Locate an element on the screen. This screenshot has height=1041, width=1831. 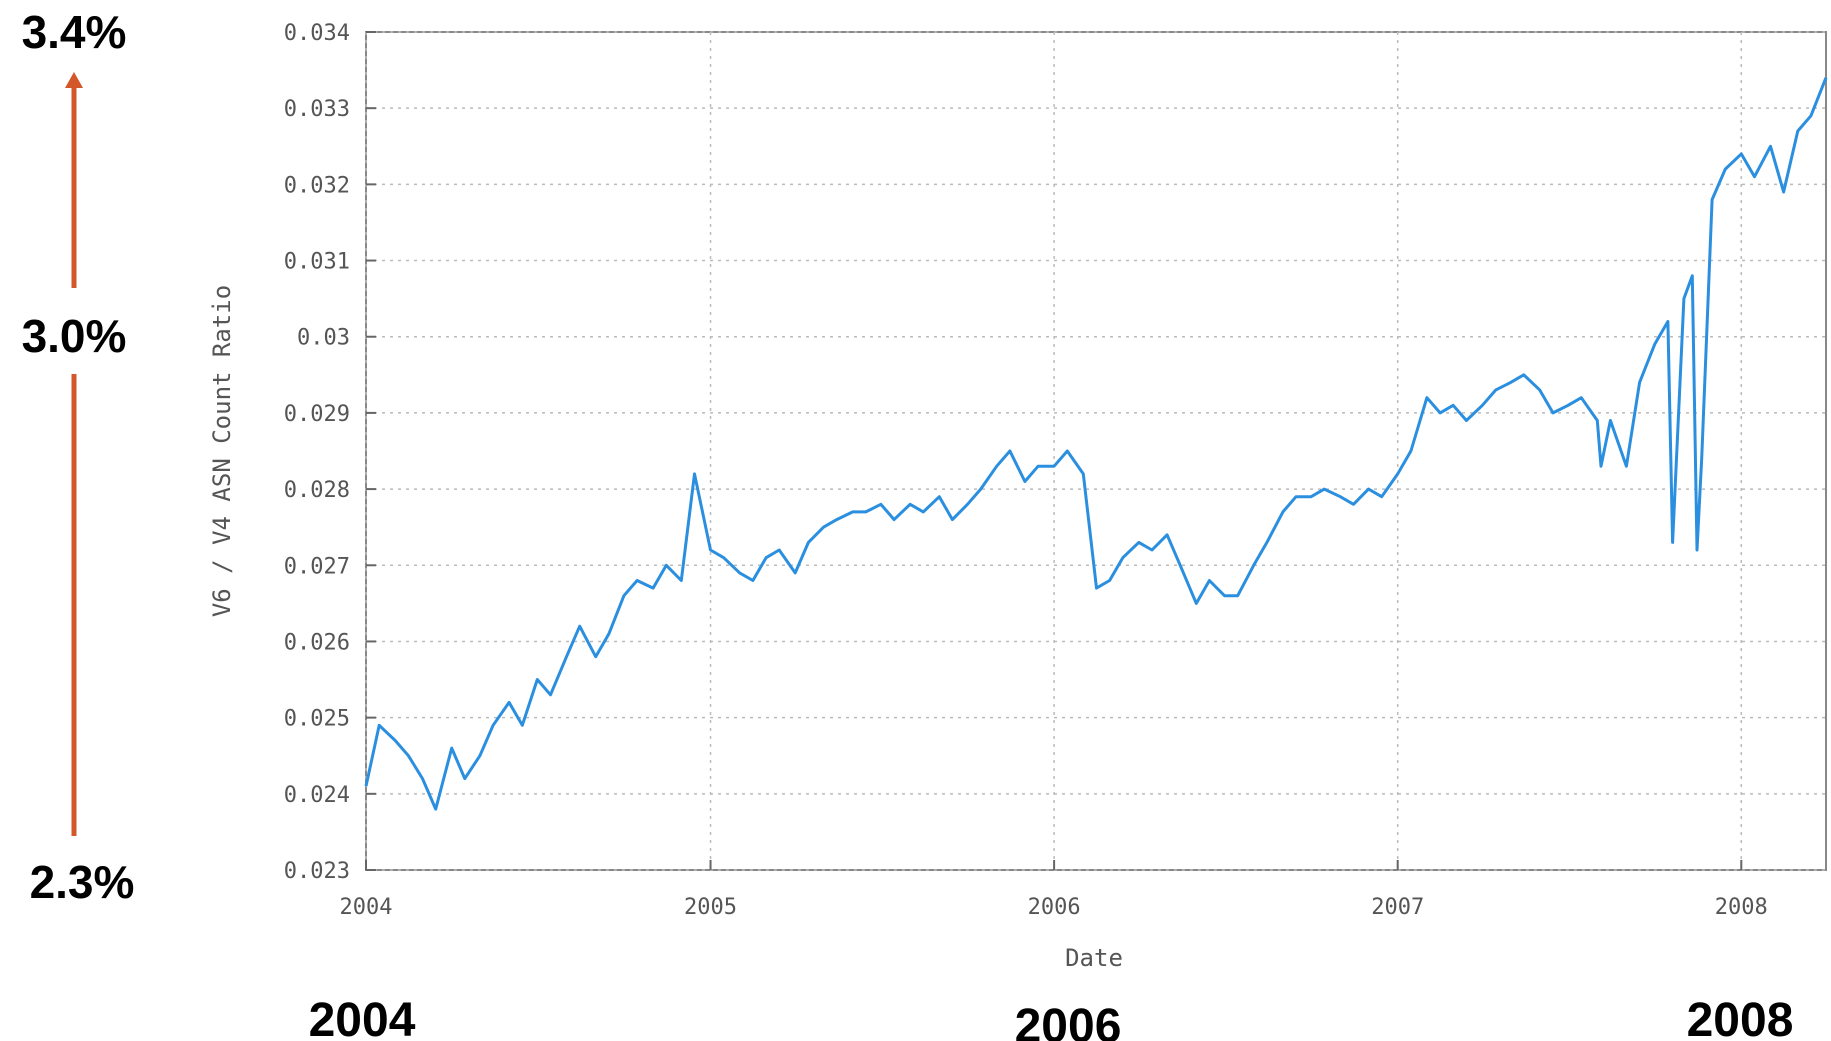
y-tick-label: 0.028 is located at coordinates (317, 490).